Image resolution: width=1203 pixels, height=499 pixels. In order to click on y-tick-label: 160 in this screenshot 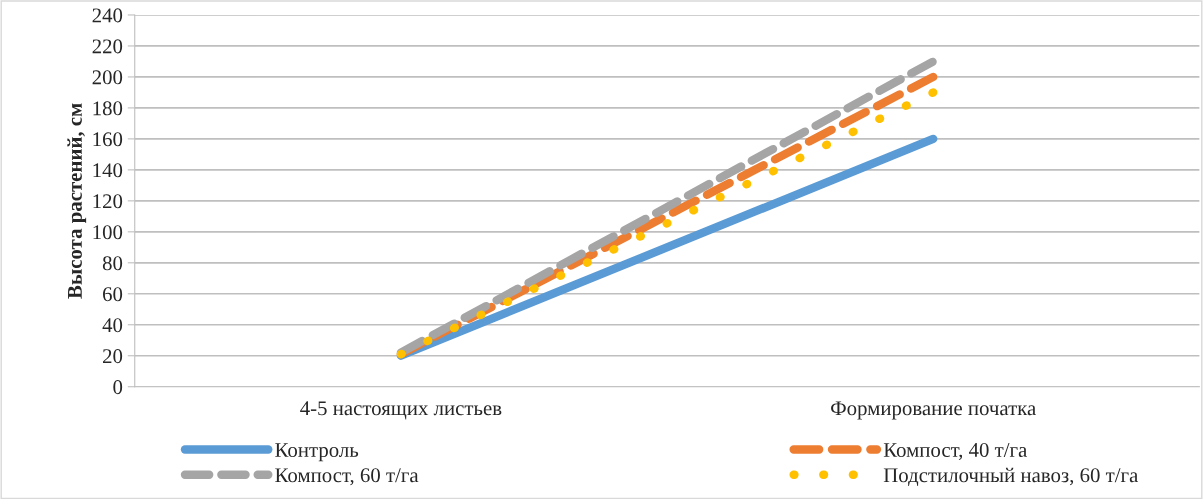, I will do `click(108, 139)`.